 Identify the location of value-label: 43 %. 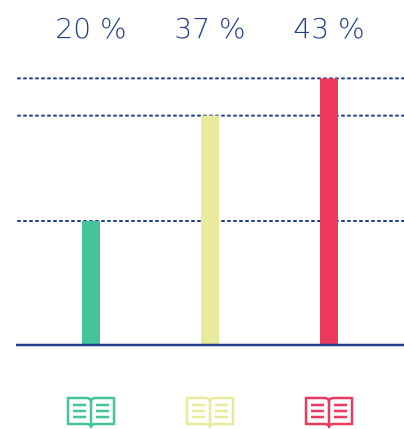
(328, 28).